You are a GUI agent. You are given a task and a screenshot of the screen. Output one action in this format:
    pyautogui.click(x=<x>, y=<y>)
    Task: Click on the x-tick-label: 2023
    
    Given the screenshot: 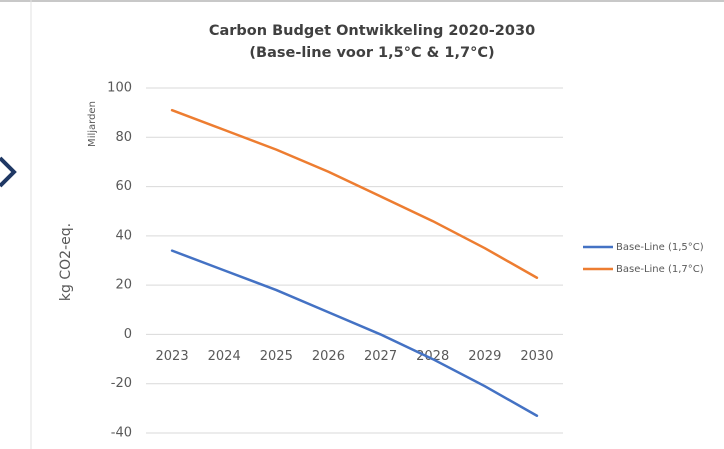 What is the action you would take?
    pyautogui.click(x=172, y=356)
    